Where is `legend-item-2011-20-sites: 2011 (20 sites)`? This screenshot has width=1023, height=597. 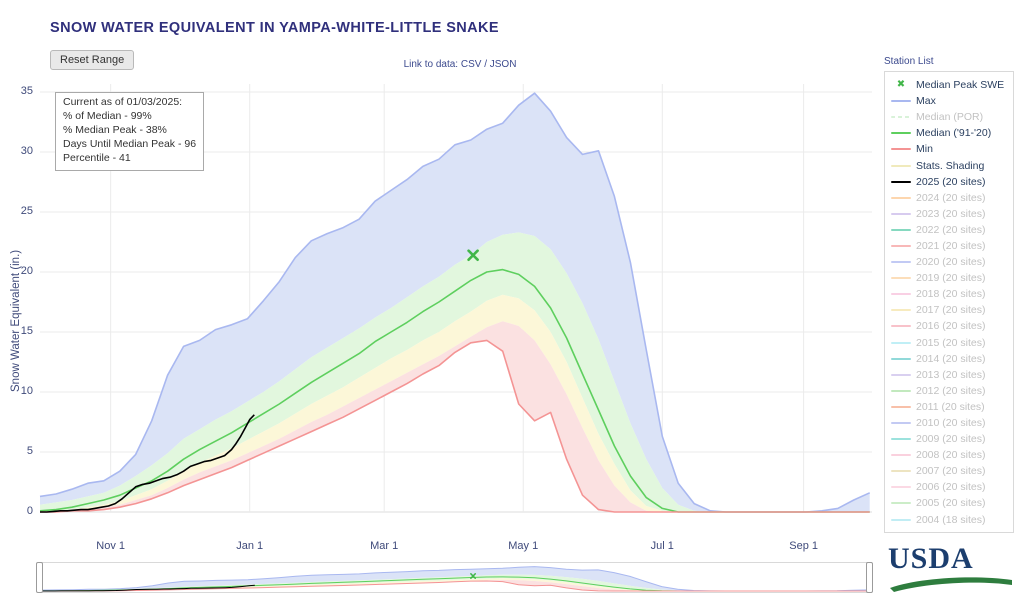
legend-item-2011-20-sites: 2011 (20 sites) is located at coordinates (949, 407).